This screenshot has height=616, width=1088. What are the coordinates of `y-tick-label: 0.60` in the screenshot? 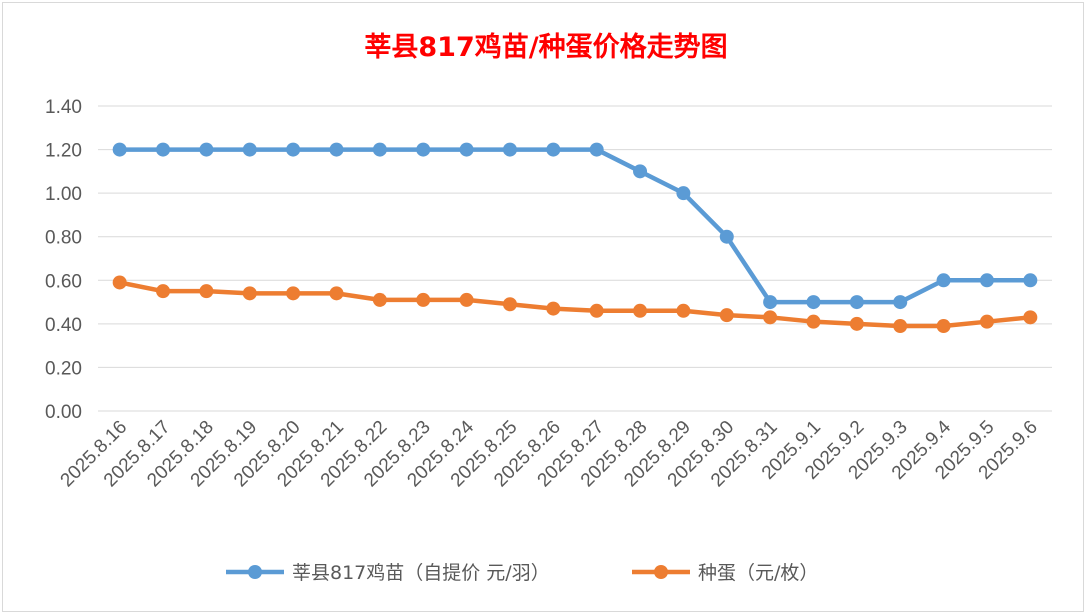 It's located at (63, 281).